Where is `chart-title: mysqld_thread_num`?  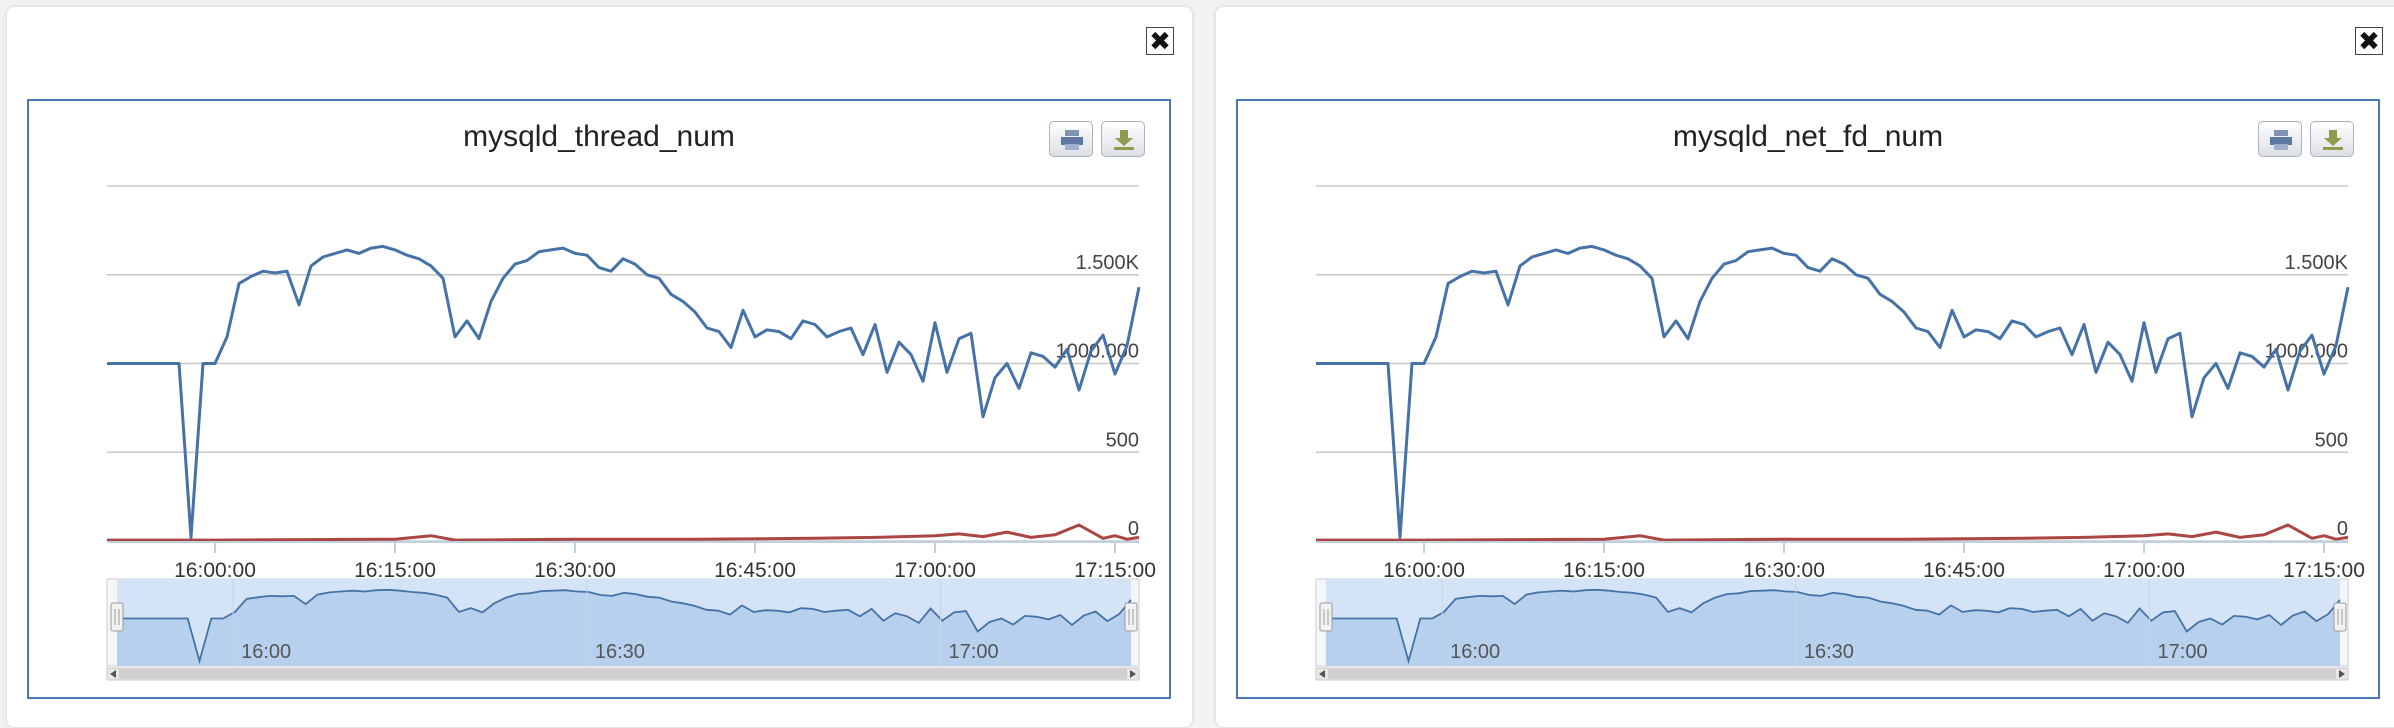
chart-title: mysqld_thread_num is located at coordinates (599, 136).